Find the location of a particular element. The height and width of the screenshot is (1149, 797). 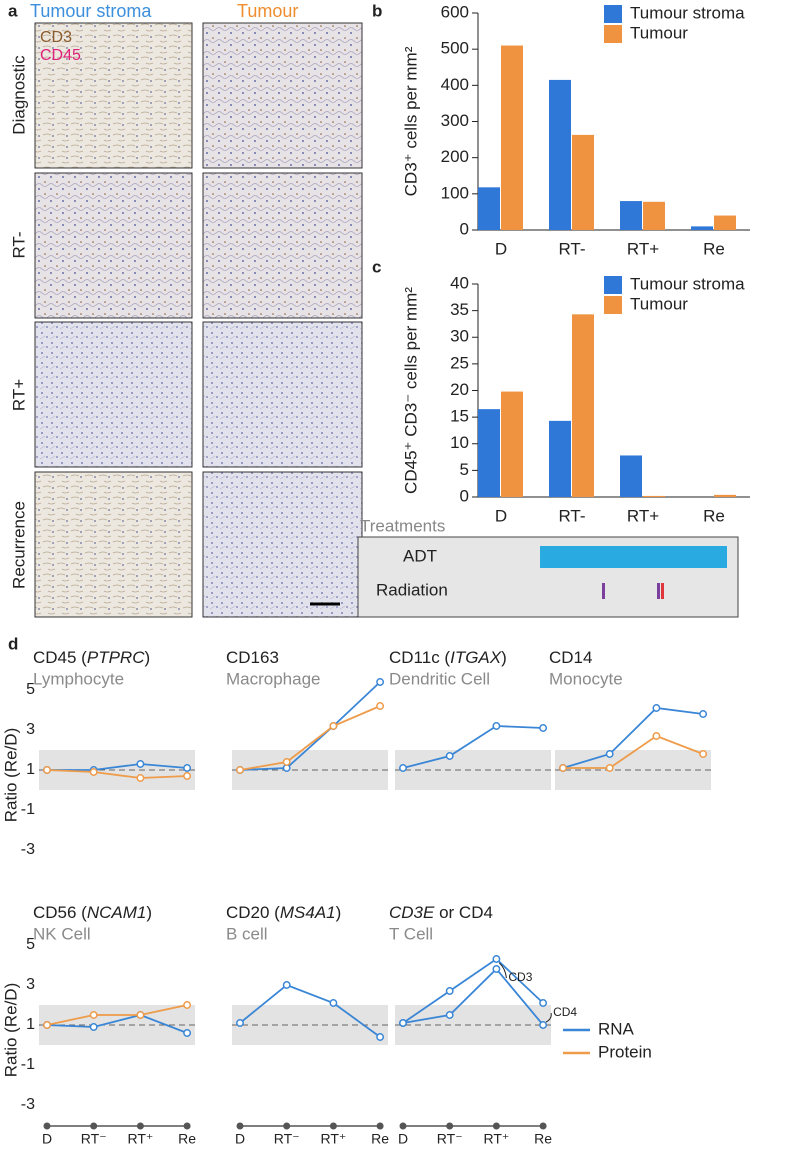

row-label: Diagnostic is located at coordinates (18, 95).